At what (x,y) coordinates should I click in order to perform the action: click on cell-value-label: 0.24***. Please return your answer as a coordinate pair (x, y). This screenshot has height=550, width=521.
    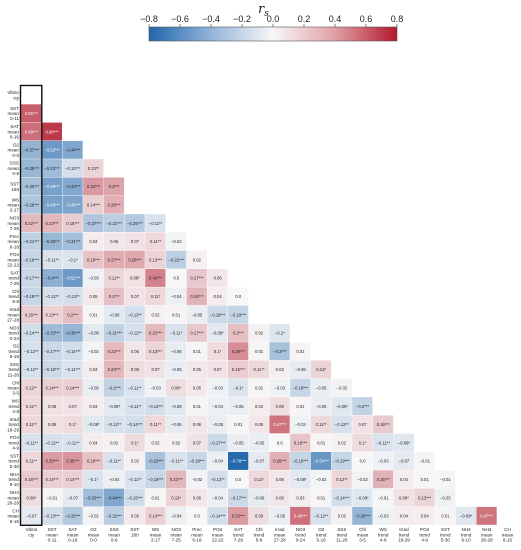
    Looking at the image, I should click on (196, 296).